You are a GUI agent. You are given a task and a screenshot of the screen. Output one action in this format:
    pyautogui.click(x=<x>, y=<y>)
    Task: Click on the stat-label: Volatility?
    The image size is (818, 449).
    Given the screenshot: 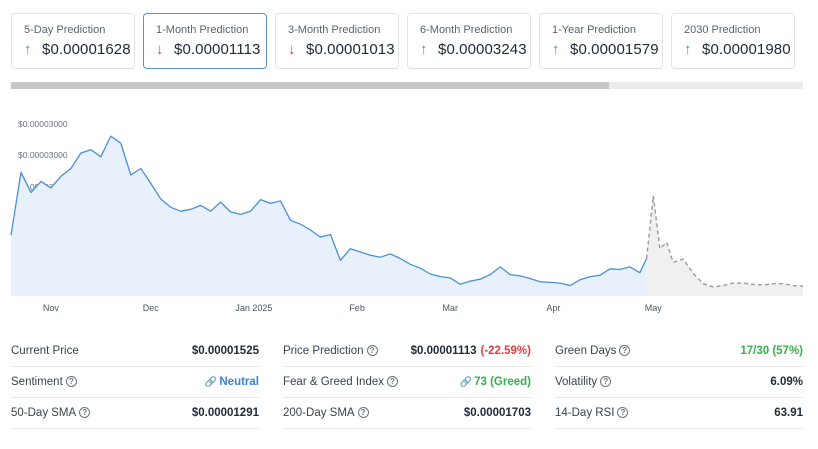 What is the action you would take?
    pyautogui.click(x=583, y=382)
    